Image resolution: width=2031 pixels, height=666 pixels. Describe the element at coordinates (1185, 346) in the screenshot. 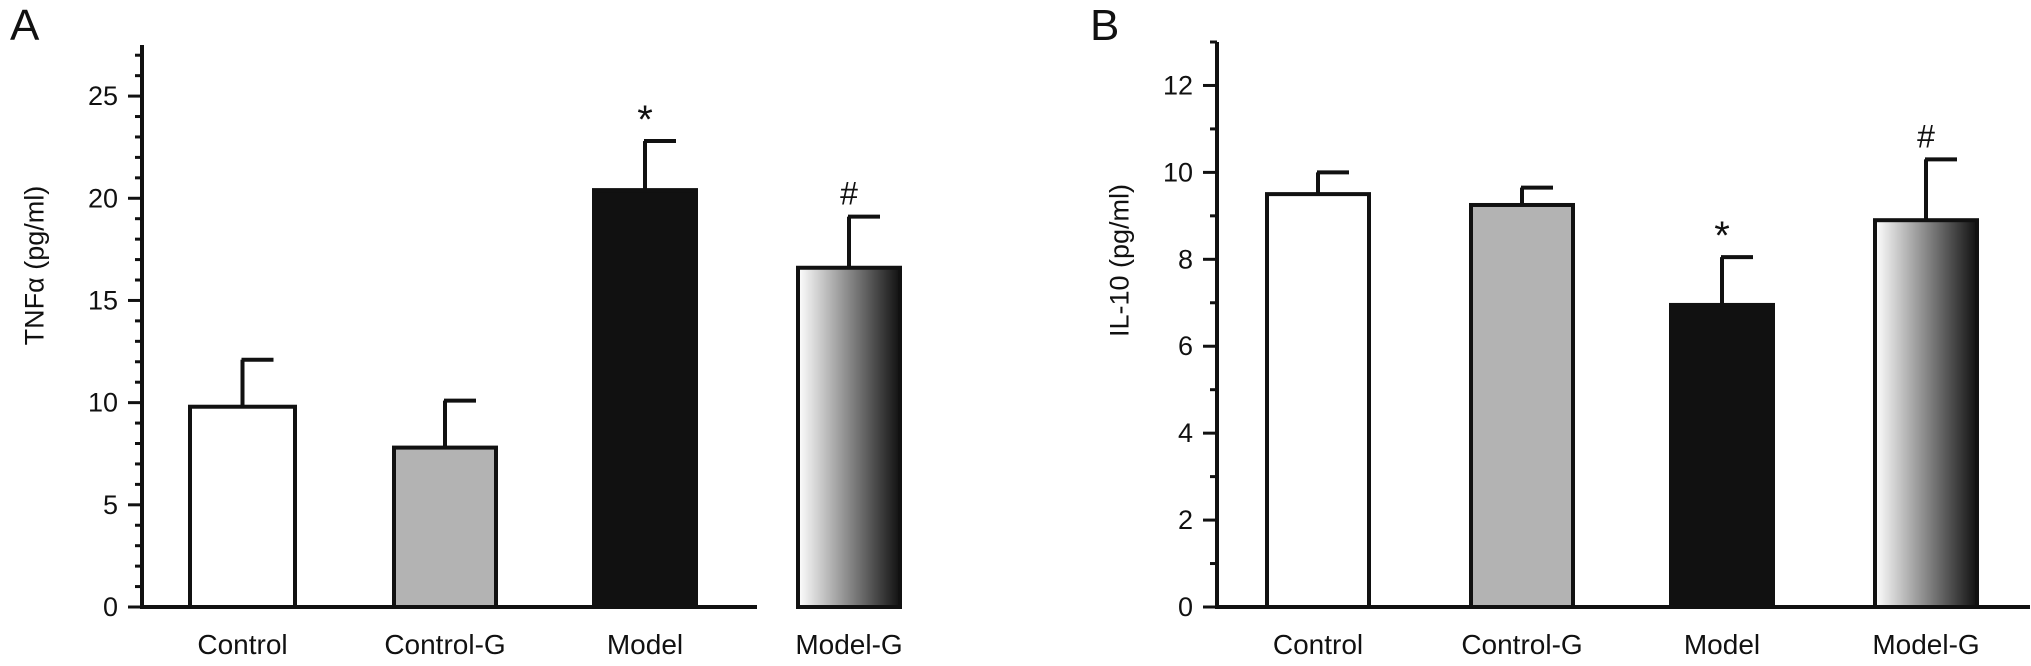

I see `y-tick-label: 6` at that location.